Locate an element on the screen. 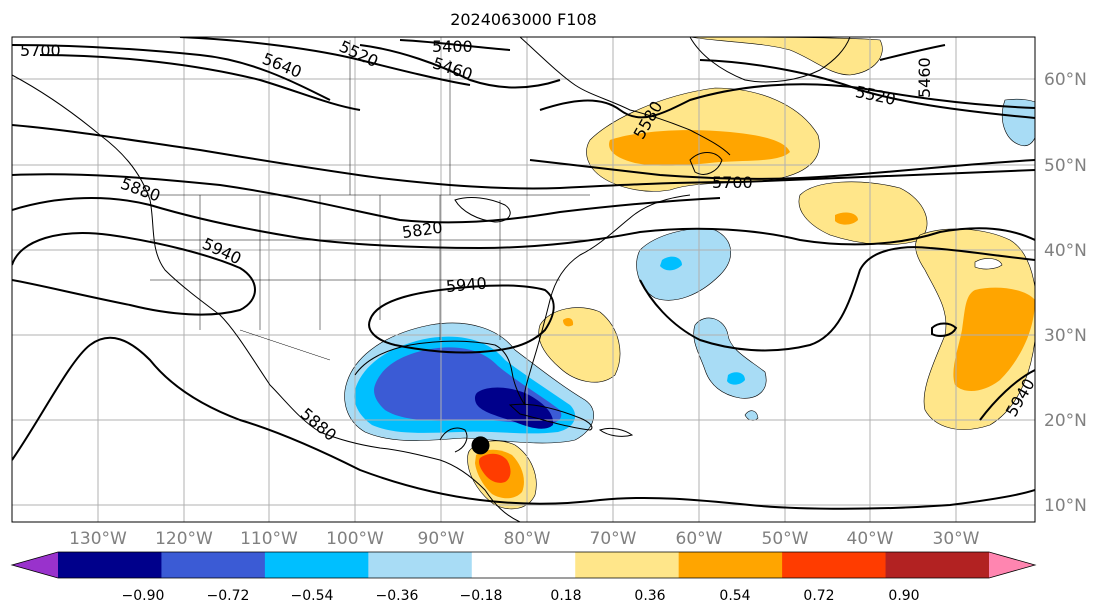  contour-5940-east is located at coordinates (837, 299).